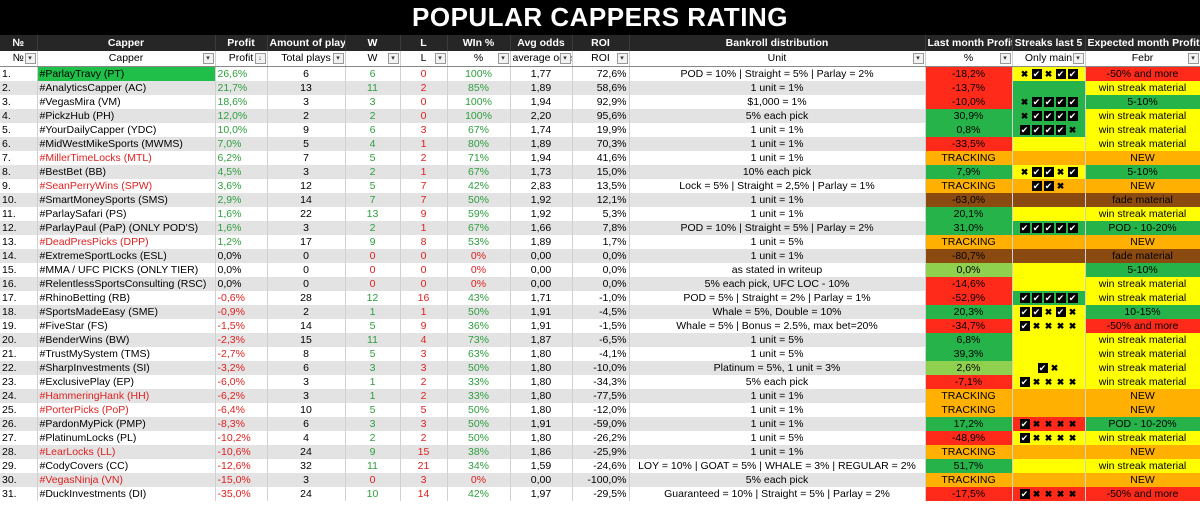  What do you see at coordinates (19, 200) in the screenshot?
I see `row-number: 10.` at bounding box center [19, 200].